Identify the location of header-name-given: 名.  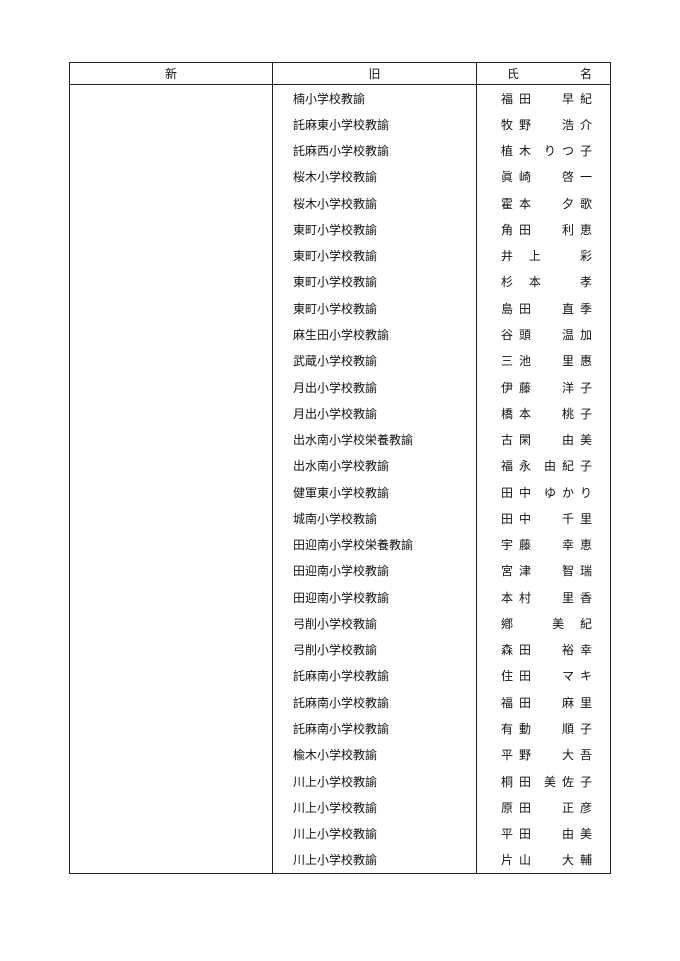
(585, 74).